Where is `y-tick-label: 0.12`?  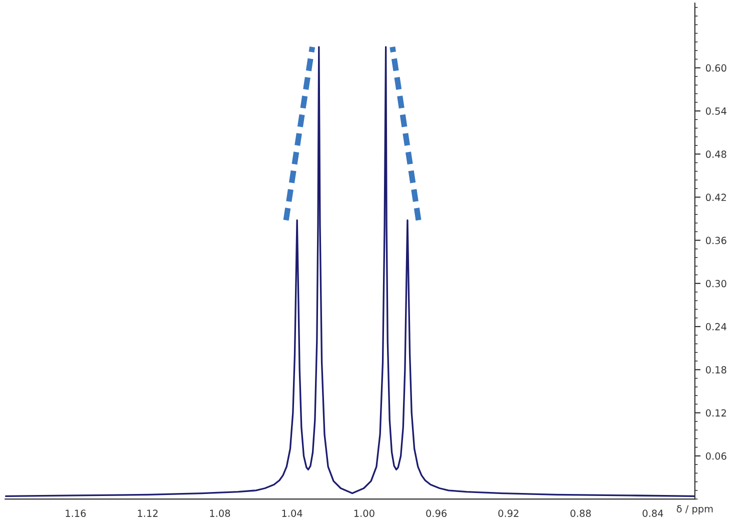
y-tick-label: 0.12 is located at coordinates (716, 413).